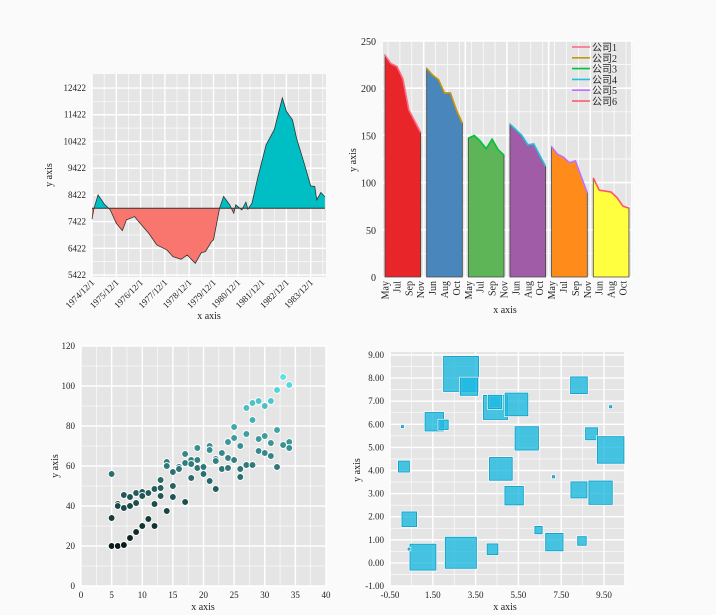 Image resolution: width=716 pixels, height=615 pixels. I want to click on x-tick-label: 3.50, so click(476, 595).